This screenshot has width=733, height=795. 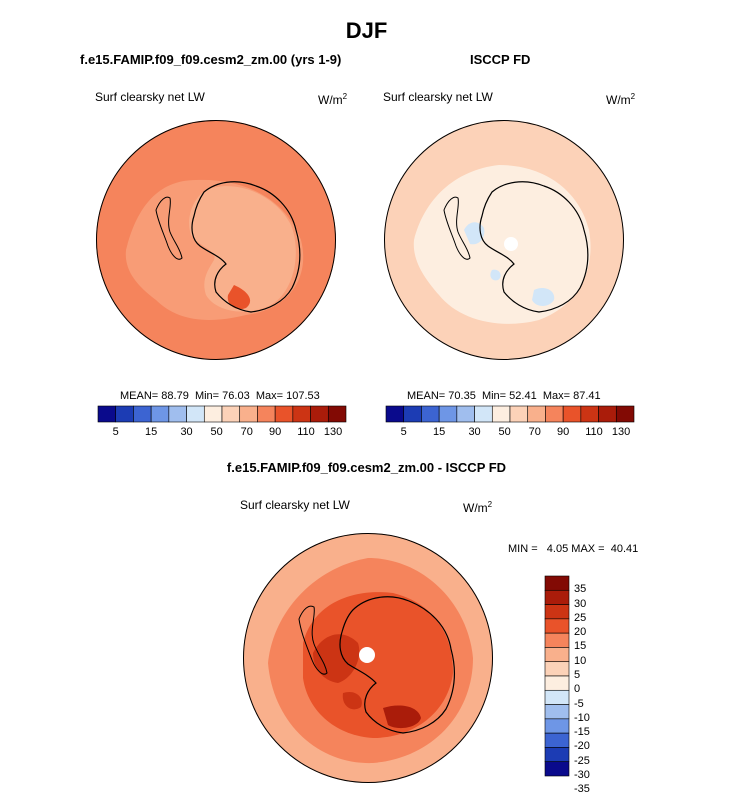 I want to click on left-panel-variable: Surf clearsky net LW, so click(x=150, y=97).